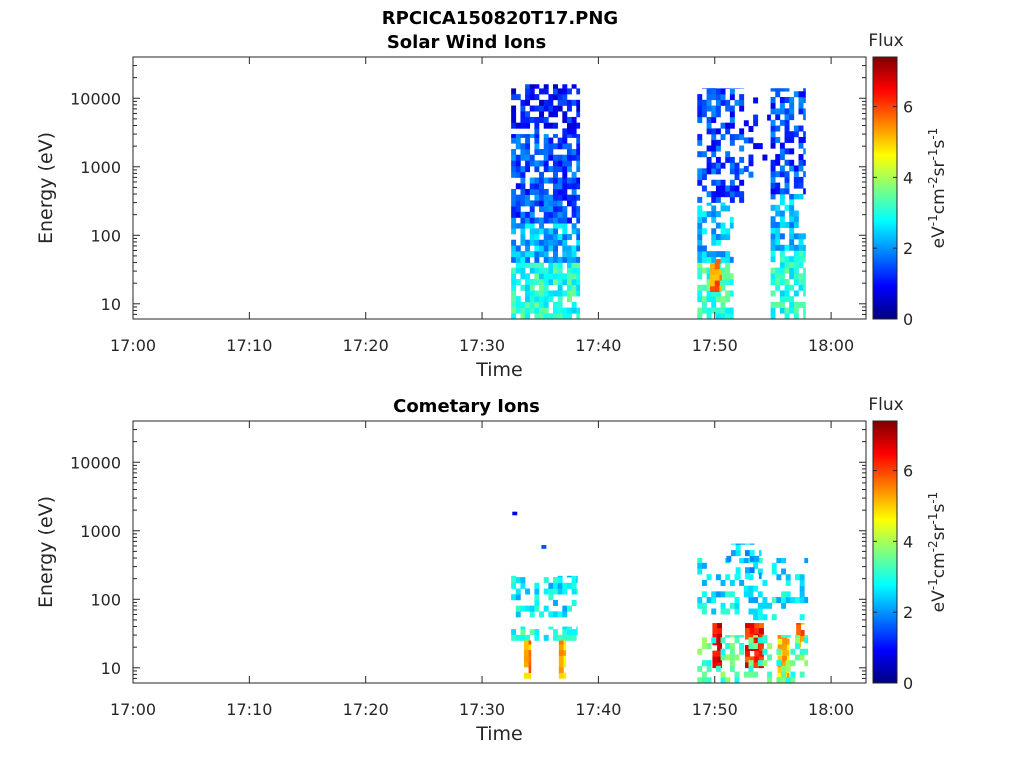 This screenshot has height=768, width=1024. Describe the element at coordinates (133, 709) in the screenshot. I see `x-tick-label: 17:00` at that location.